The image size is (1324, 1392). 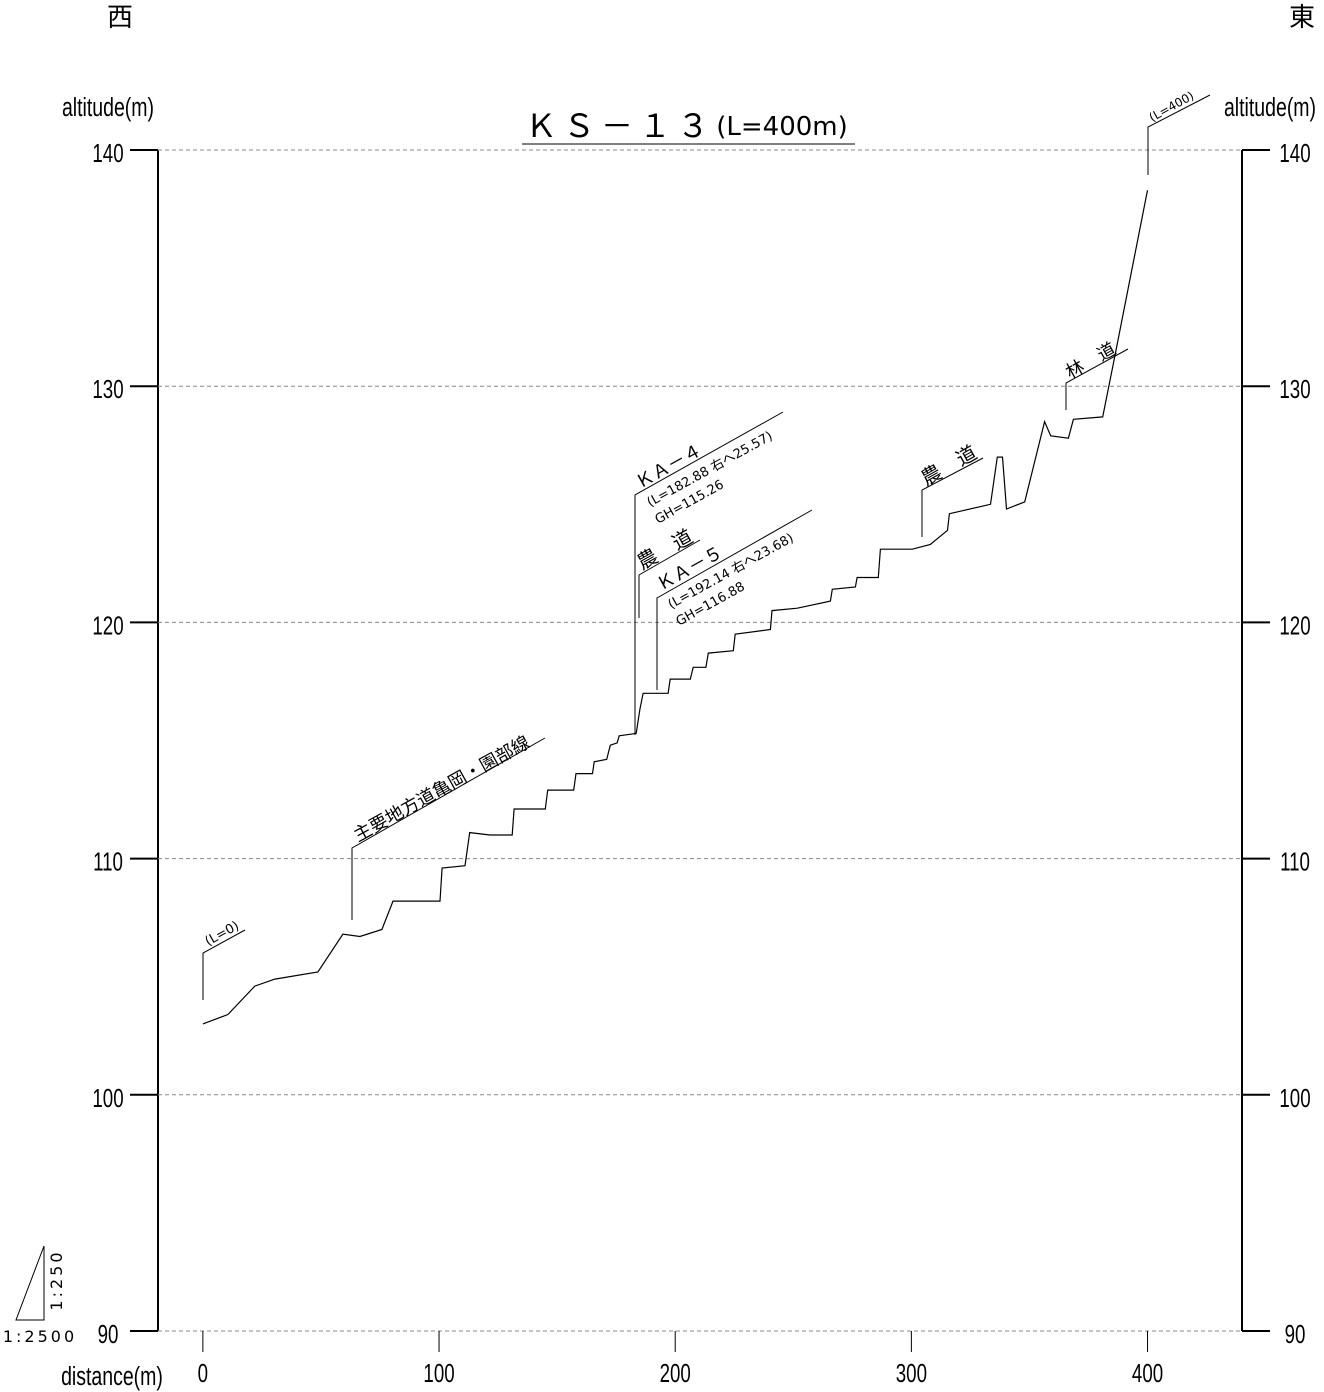 What do you see at coordinates (108, 861) in the screenshot?
I see `y-tick-label: 110` at bounding box center [108, 861].